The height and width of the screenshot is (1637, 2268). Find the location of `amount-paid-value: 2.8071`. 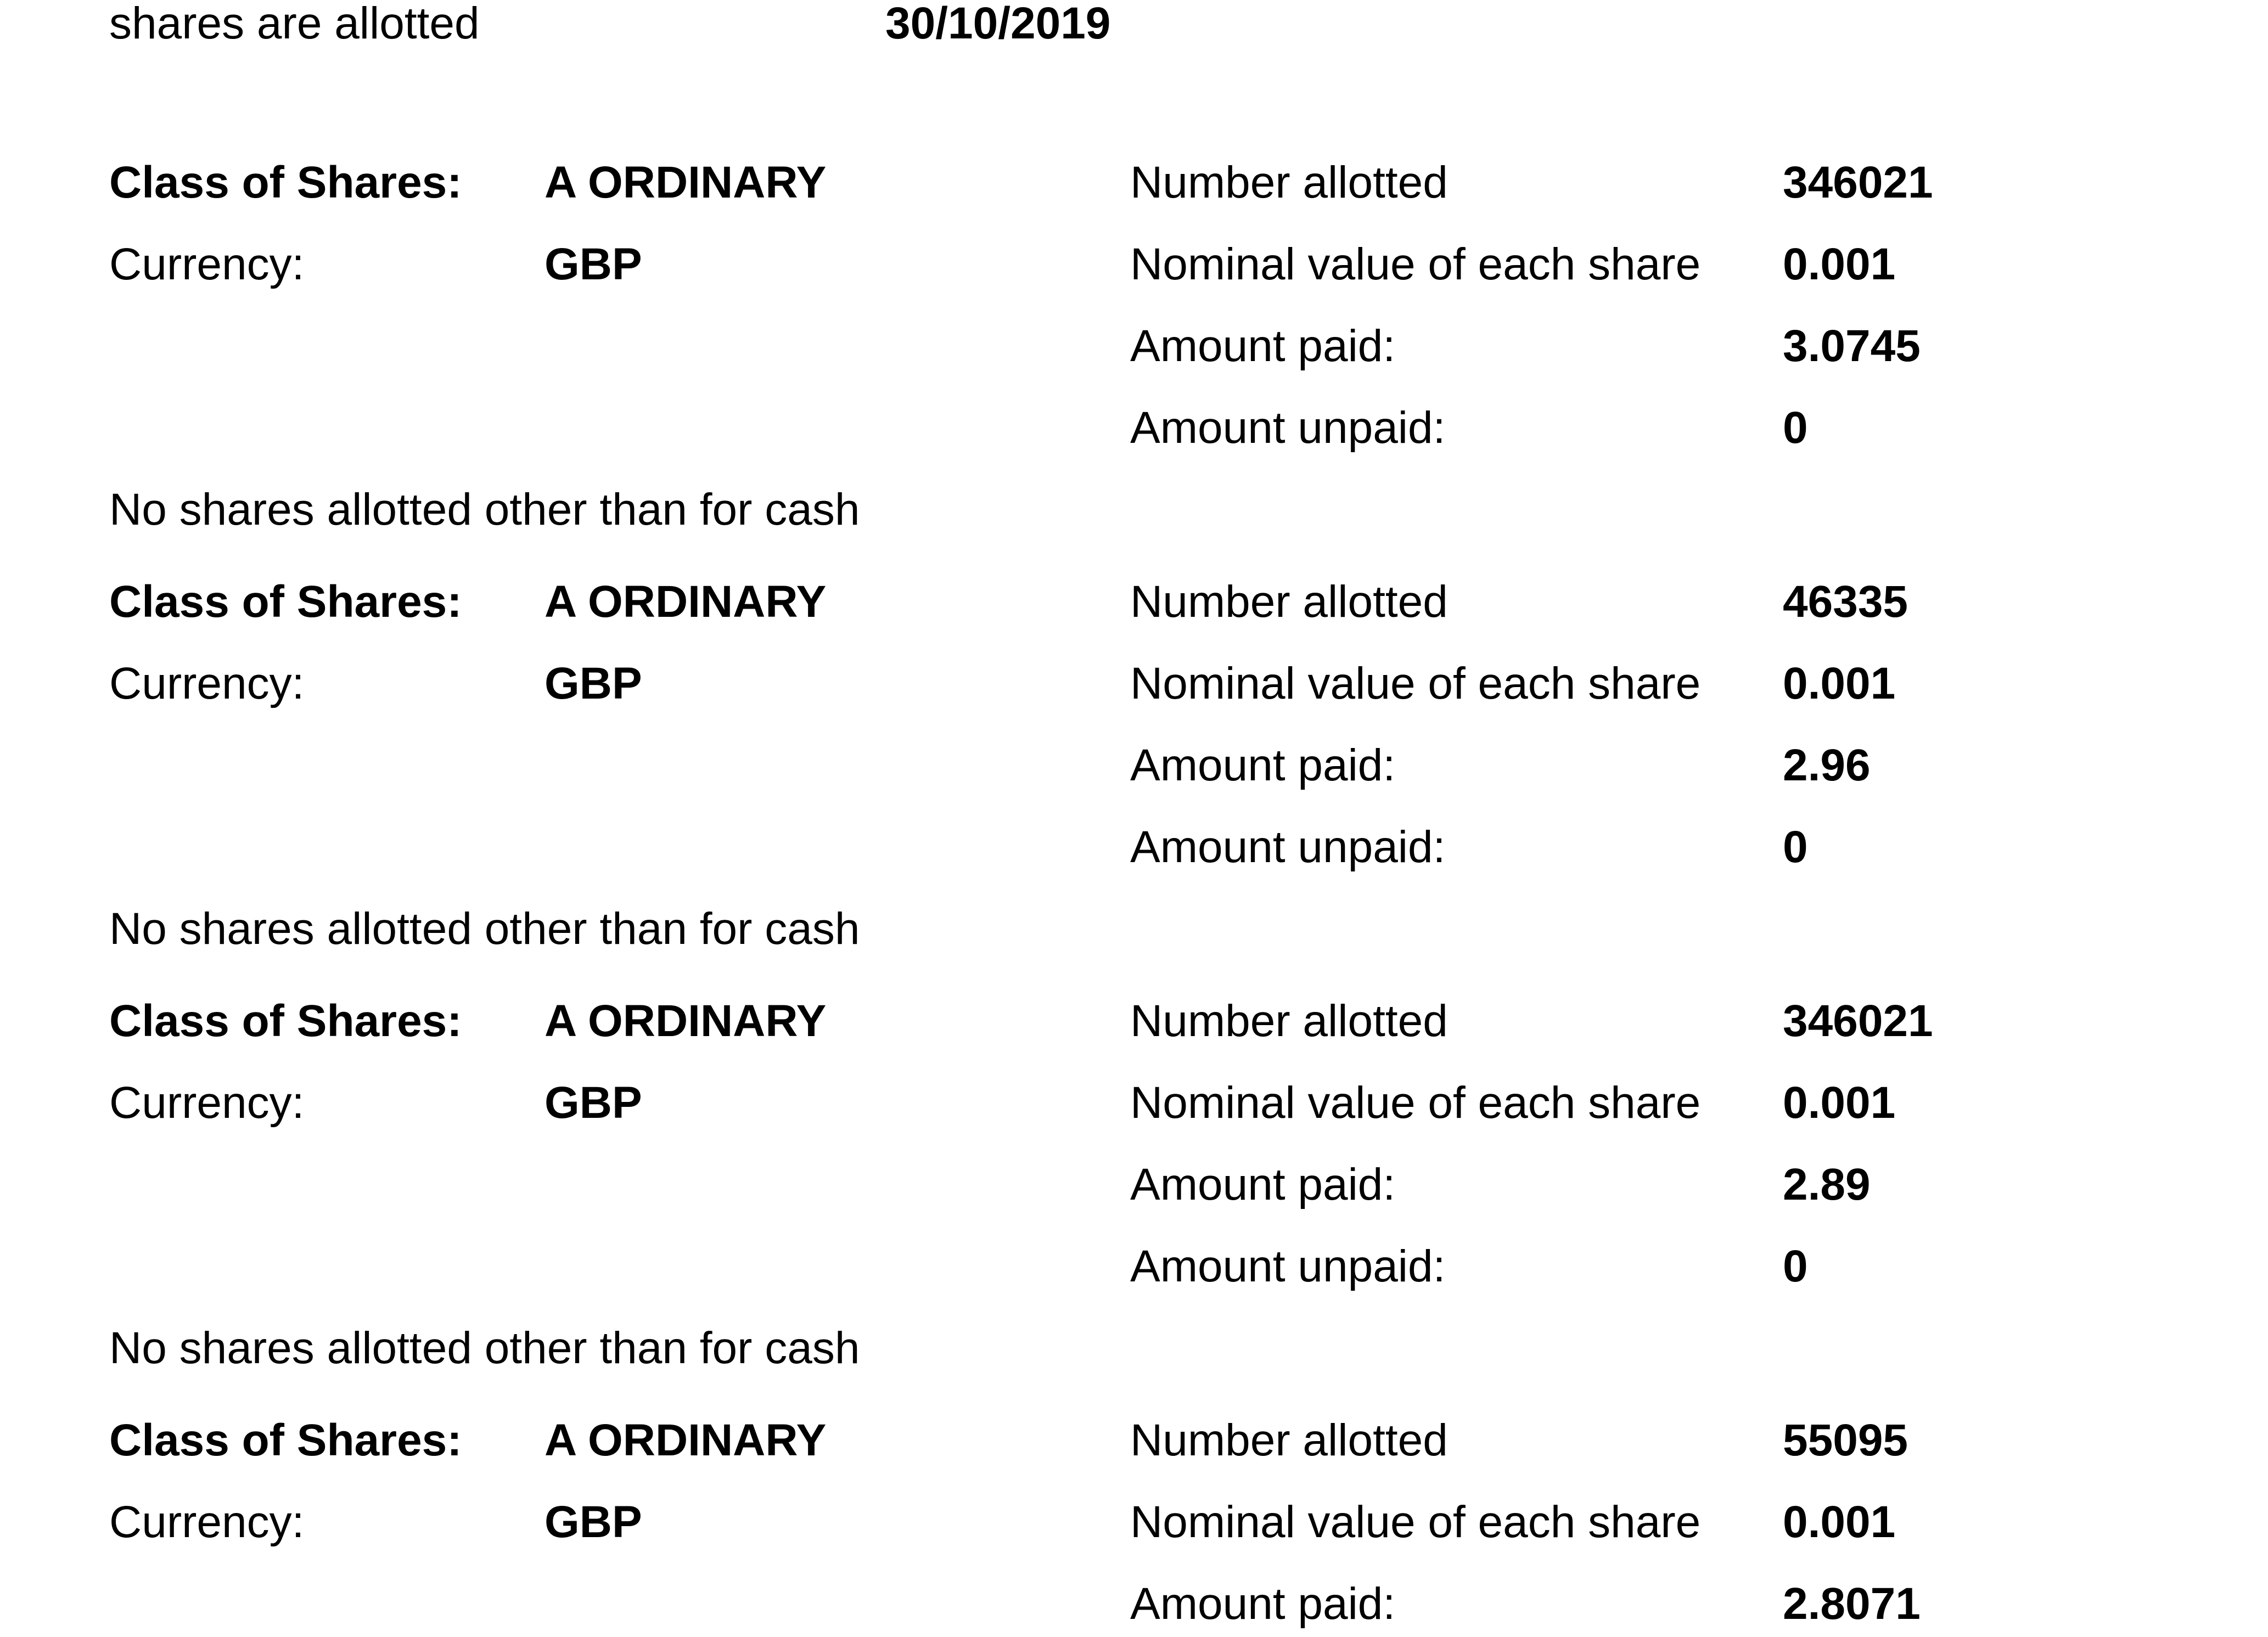

amount-paid-value: 2.8071 is located at coordinates (1852, 1604).